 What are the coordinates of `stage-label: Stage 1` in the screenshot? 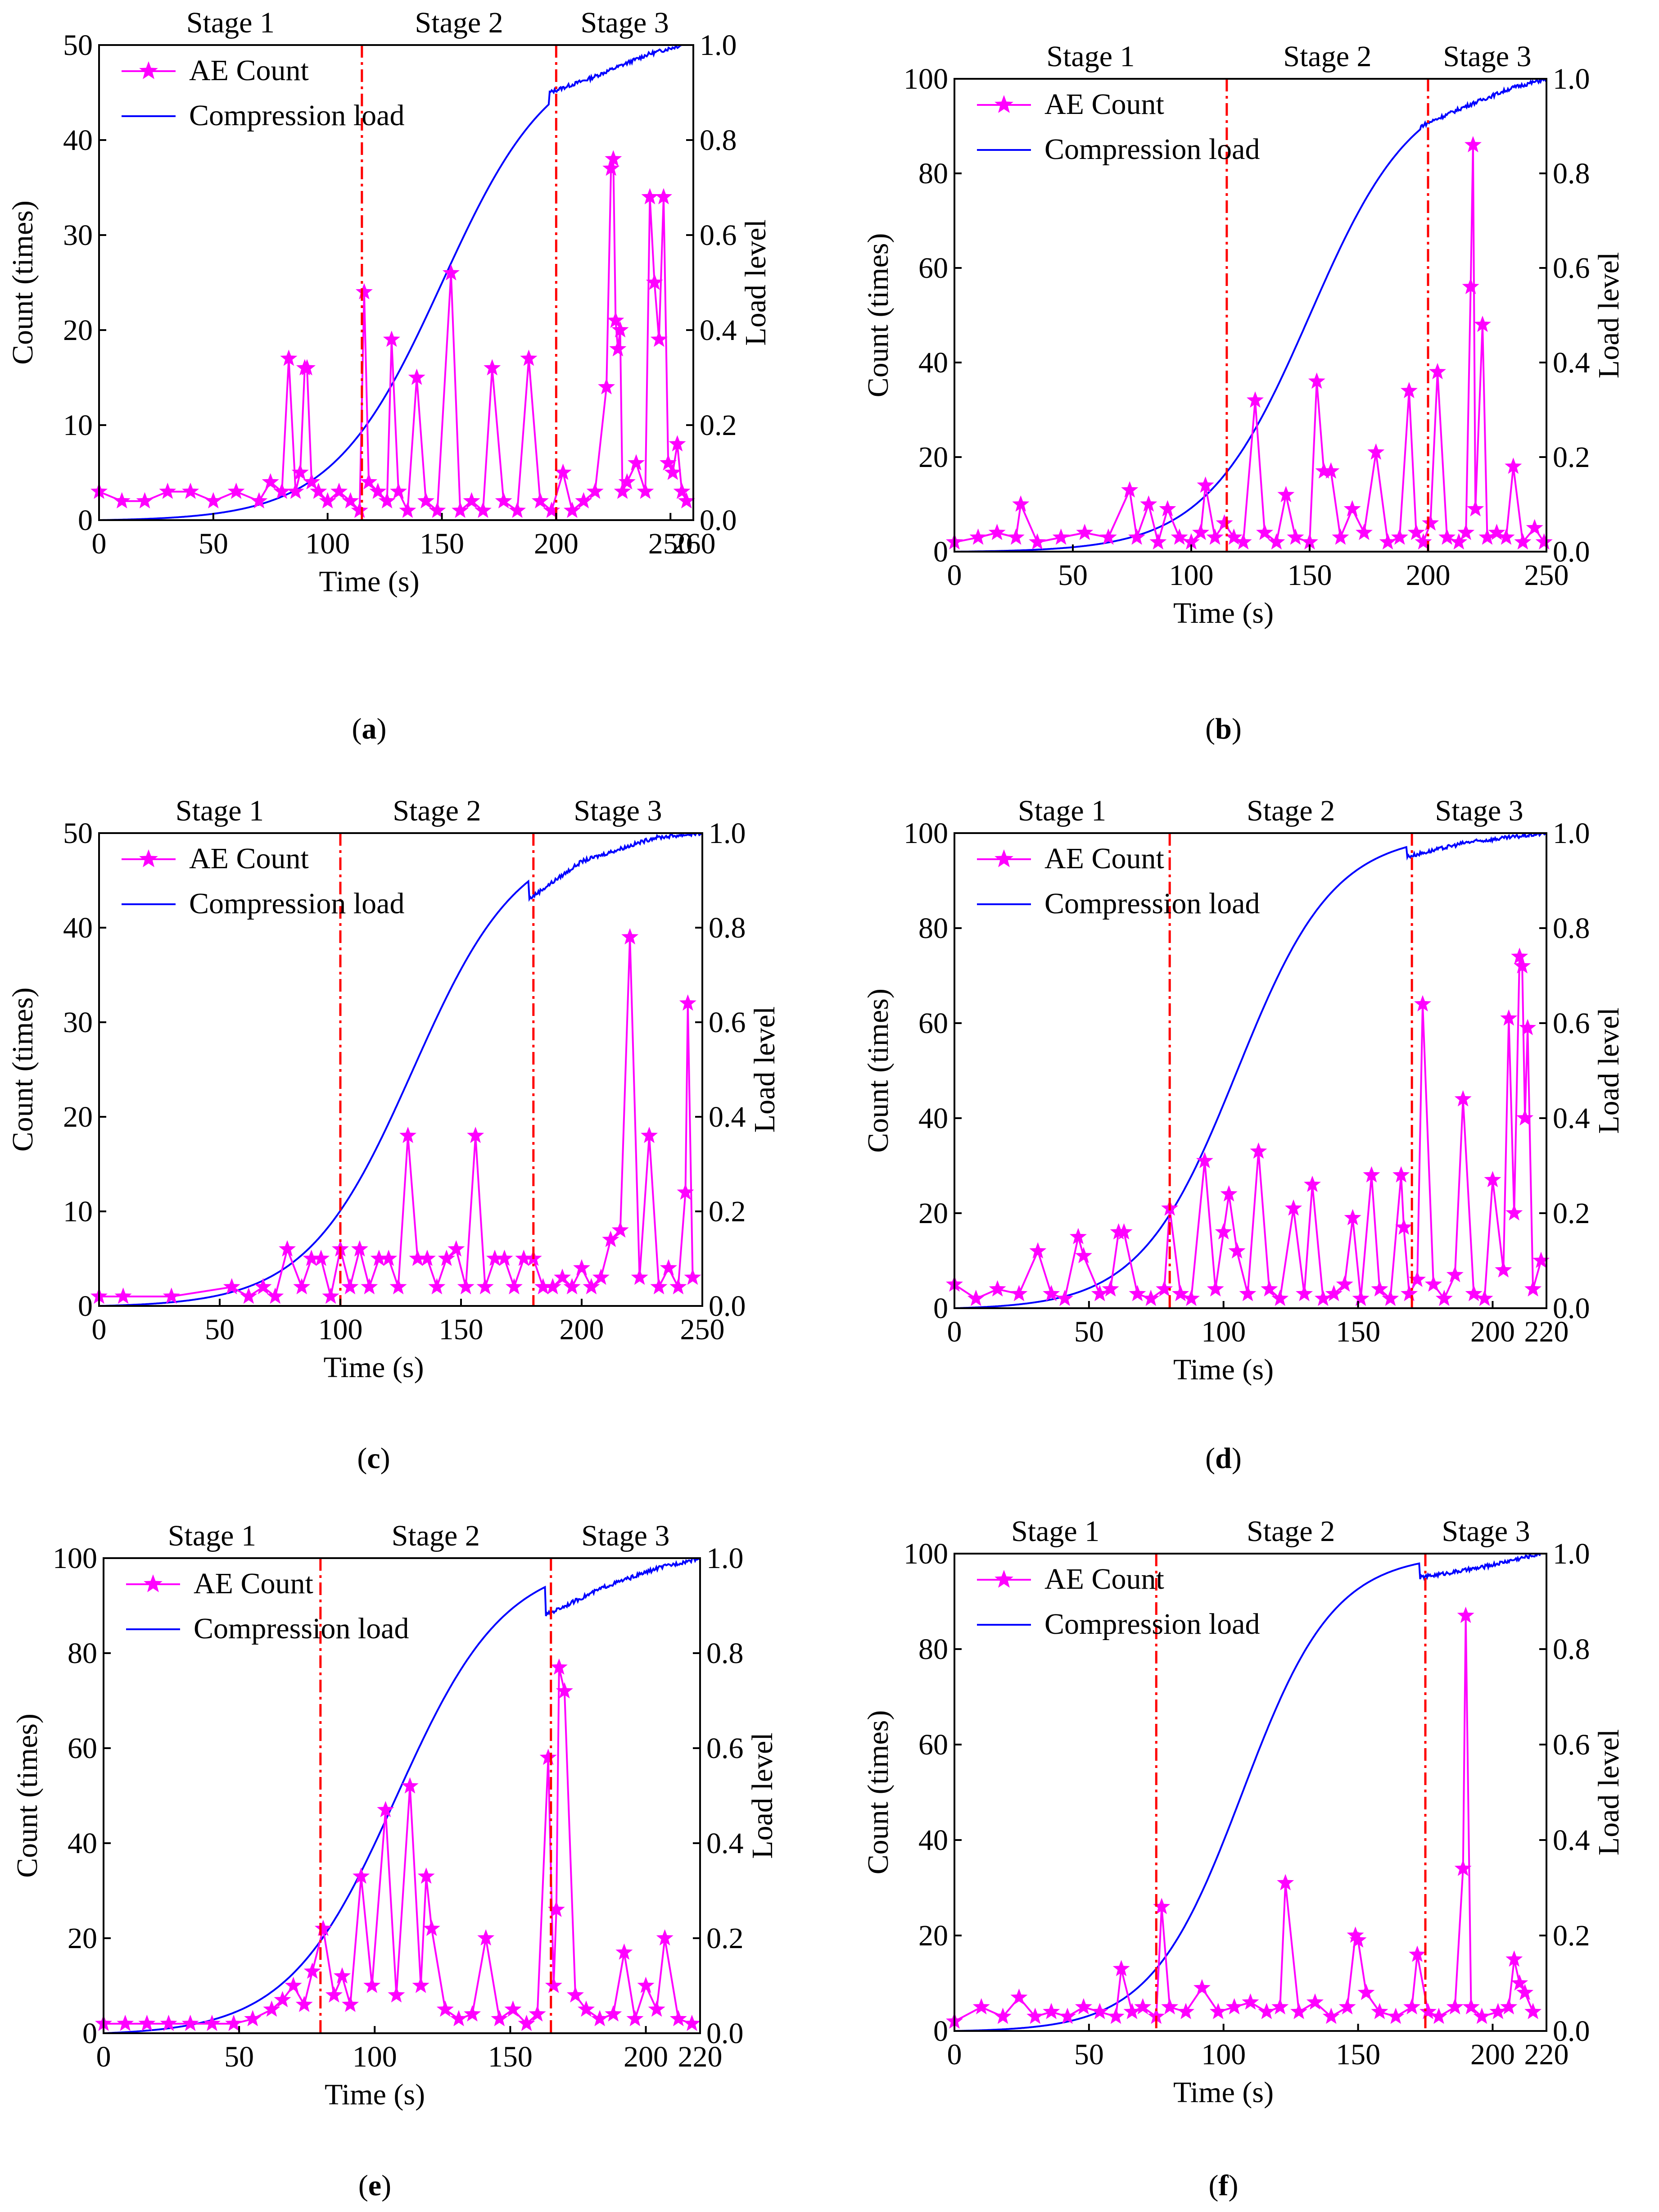 It's located at (230, 22).